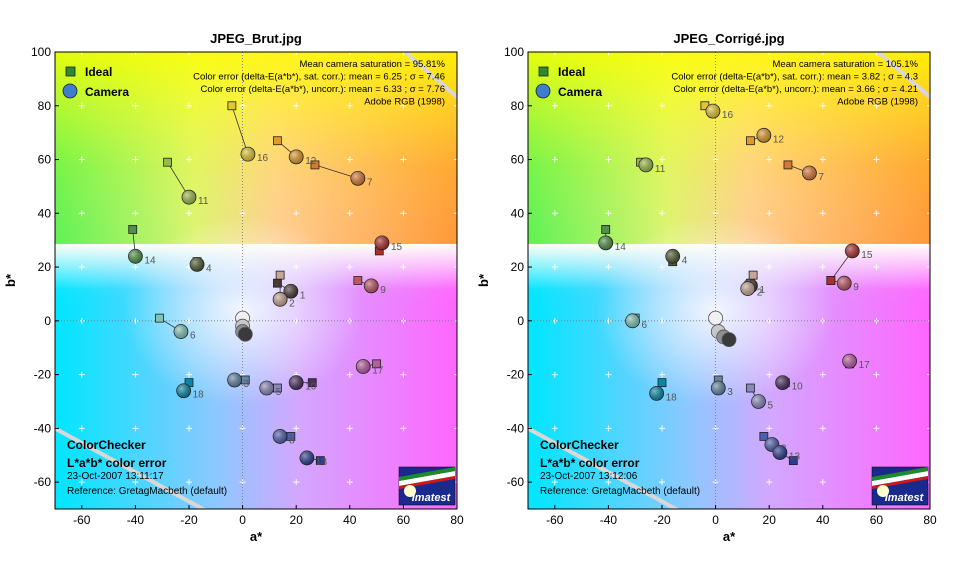  I want to click on x-tick-label: -60, so click(82, 520).